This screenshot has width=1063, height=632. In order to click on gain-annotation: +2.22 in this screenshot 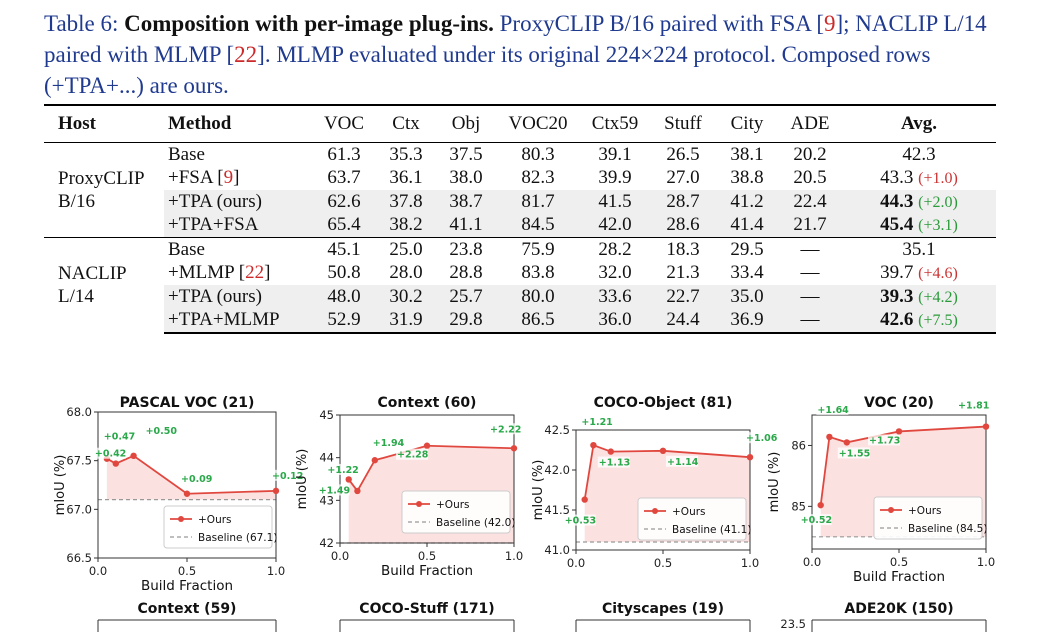, I will do `click(505, 429)`.